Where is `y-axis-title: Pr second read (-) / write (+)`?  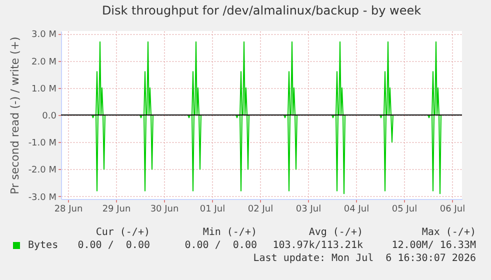
y-axis-title: Pr second read (-) / write (+) is located at coordinates (15, 115).